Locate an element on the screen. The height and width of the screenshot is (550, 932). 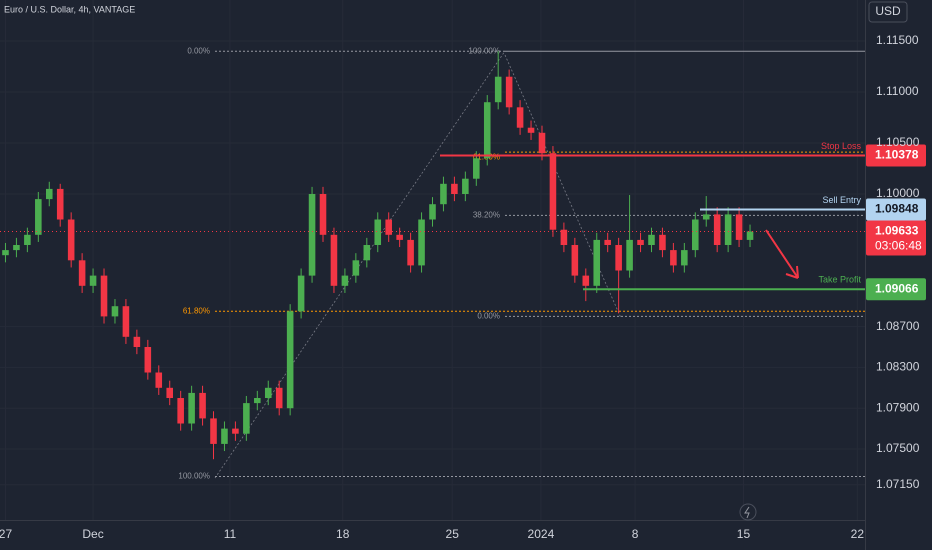
y-tick-label: 1.08300 is located at coordinates (898, 367).